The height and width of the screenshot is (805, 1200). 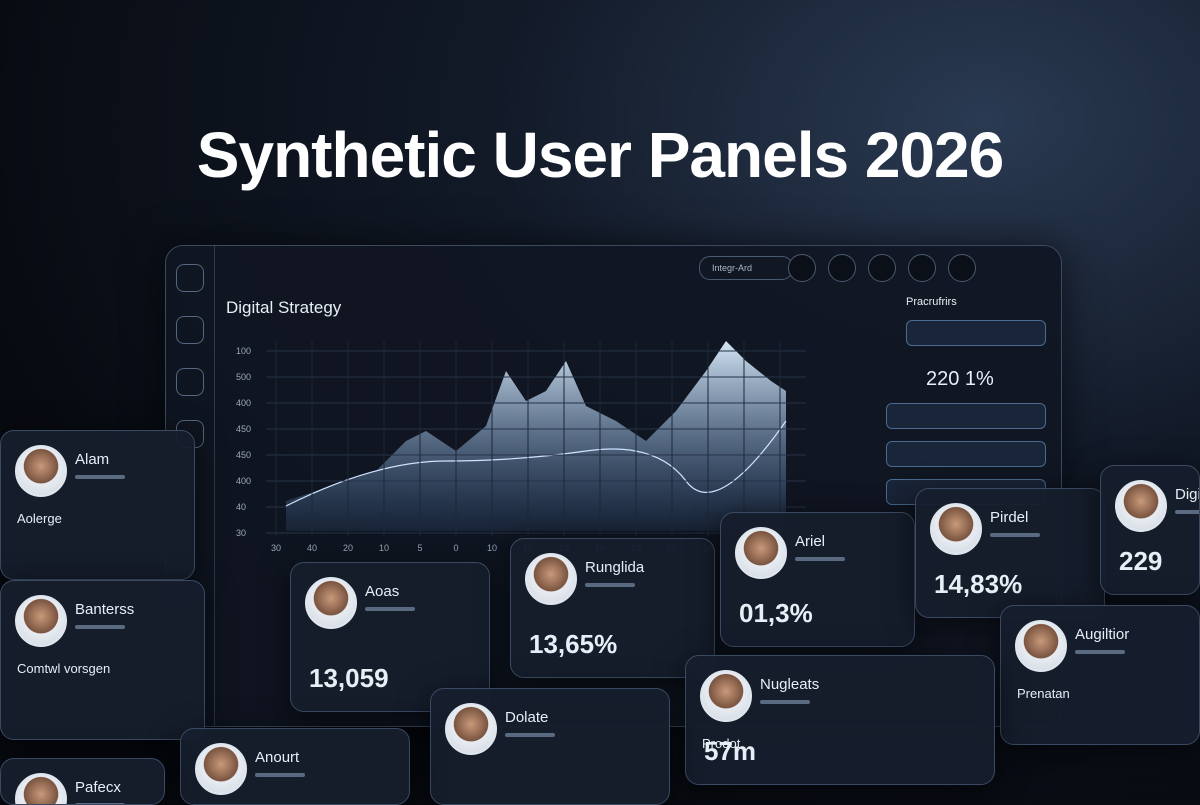 I want to click on profile-card: Dolate, so click(x=550, y=746).